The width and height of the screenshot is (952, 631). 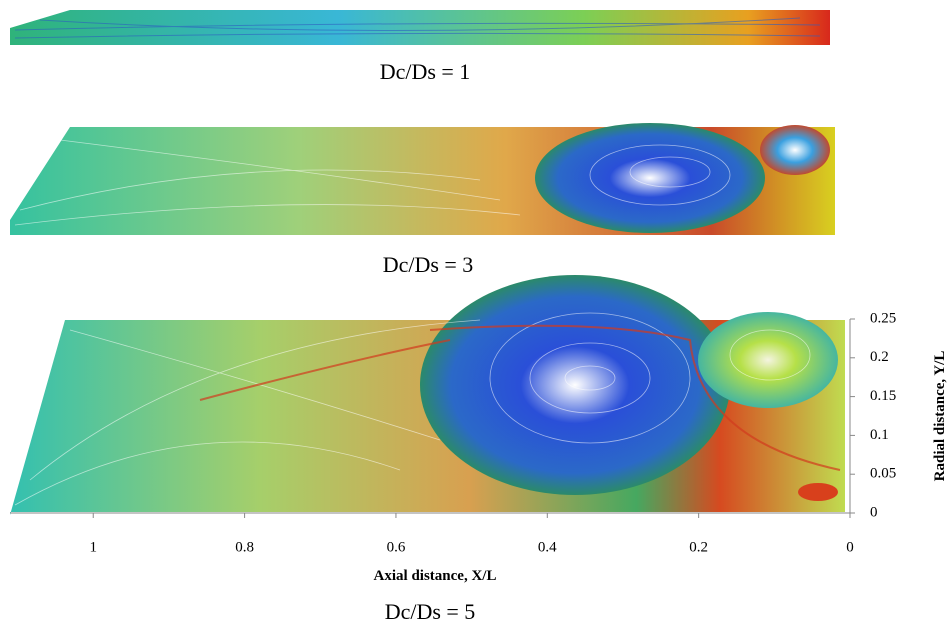 What do you see at coordinates (396, 547) in the screenshot?
I see `x-tick-label: 0.6` at bounding box center [396, 547].